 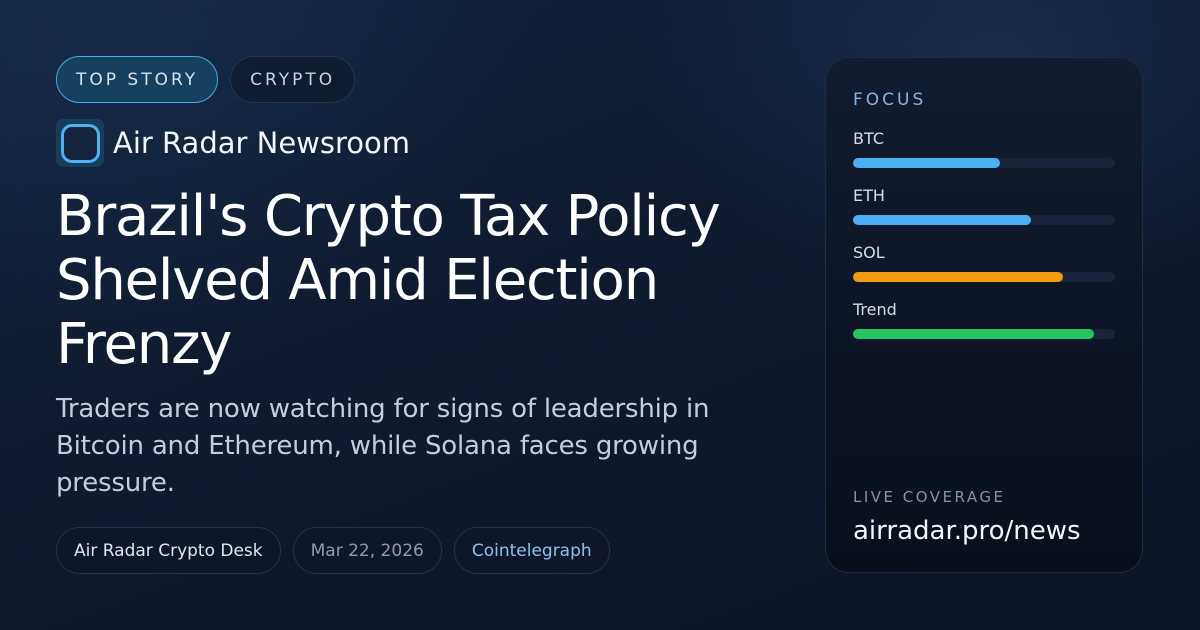 What do you see at coordinates (929, 497) in the screenshot?
I see `live-coverage-label: LIVE COVERAGE` at bounding box center [929, 497].